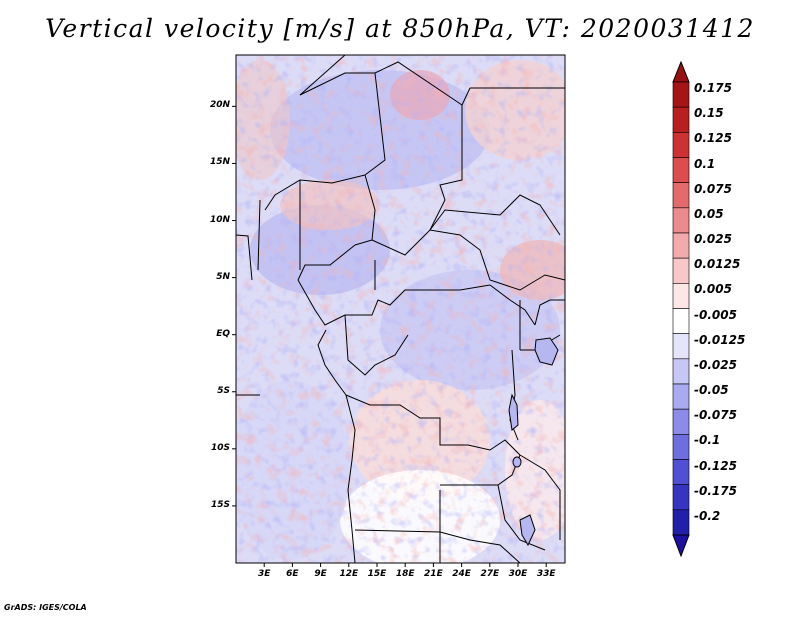  I want to click on colorbar-level-label: -0.0125, so click(720, 339).